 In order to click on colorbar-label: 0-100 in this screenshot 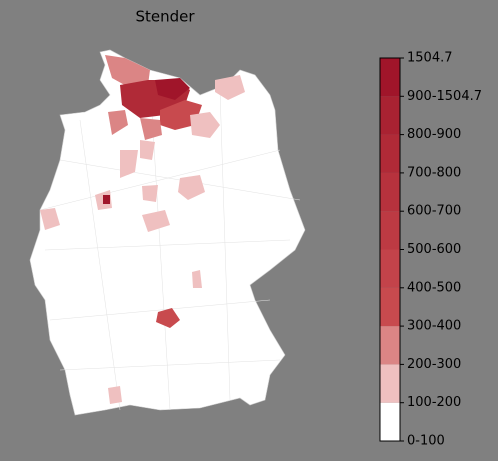, I will do `click(426, 441)`.